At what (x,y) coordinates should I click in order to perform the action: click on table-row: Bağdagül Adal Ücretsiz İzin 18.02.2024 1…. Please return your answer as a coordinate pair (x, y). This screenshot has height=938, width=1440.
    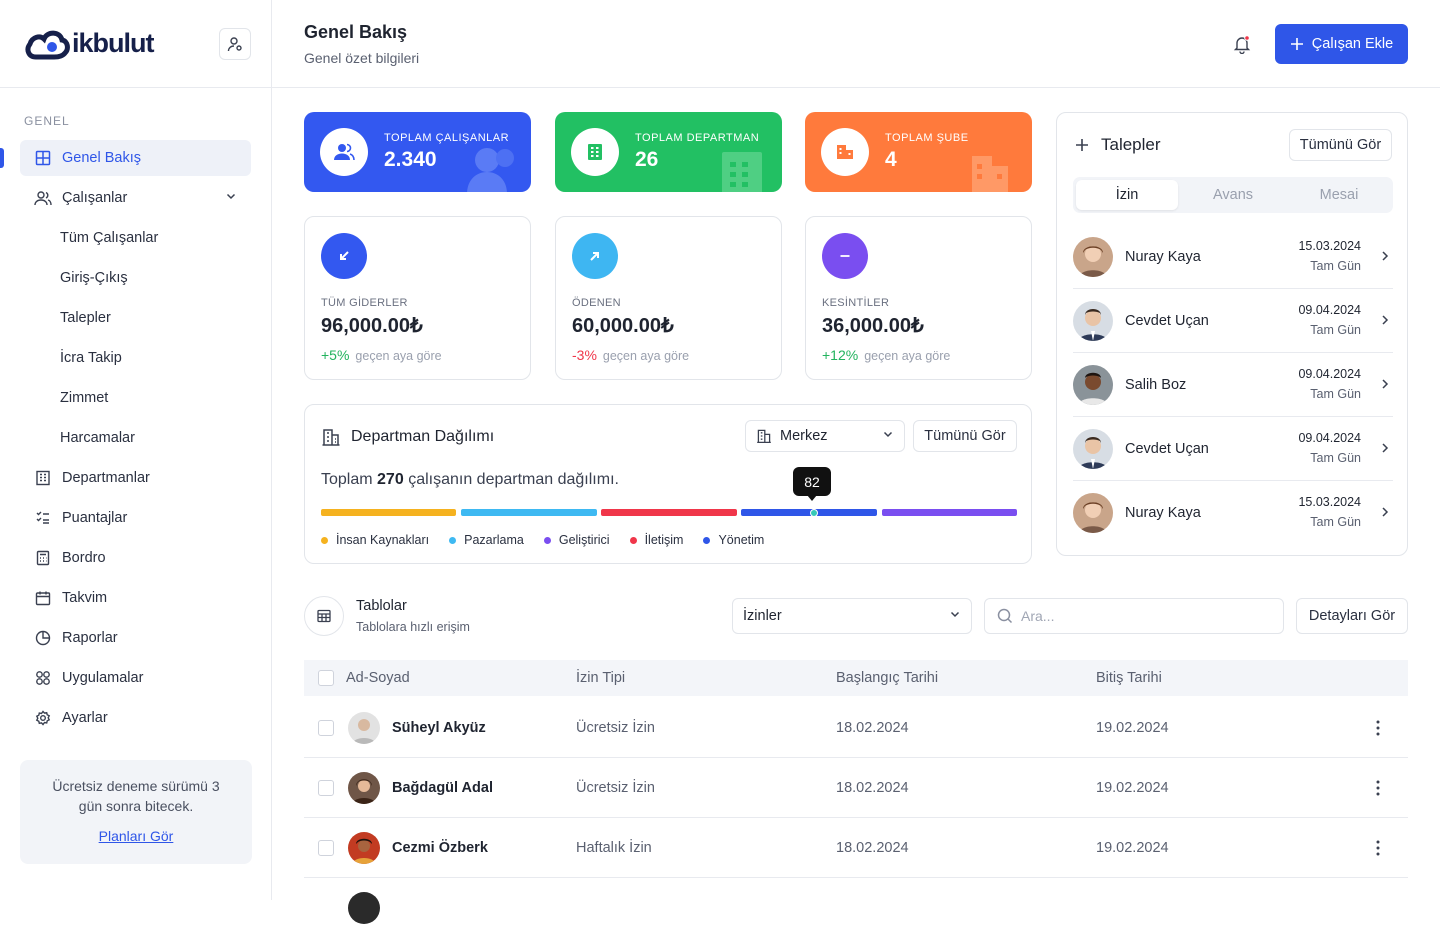
    Looking at the image, I should click on (856, 788).